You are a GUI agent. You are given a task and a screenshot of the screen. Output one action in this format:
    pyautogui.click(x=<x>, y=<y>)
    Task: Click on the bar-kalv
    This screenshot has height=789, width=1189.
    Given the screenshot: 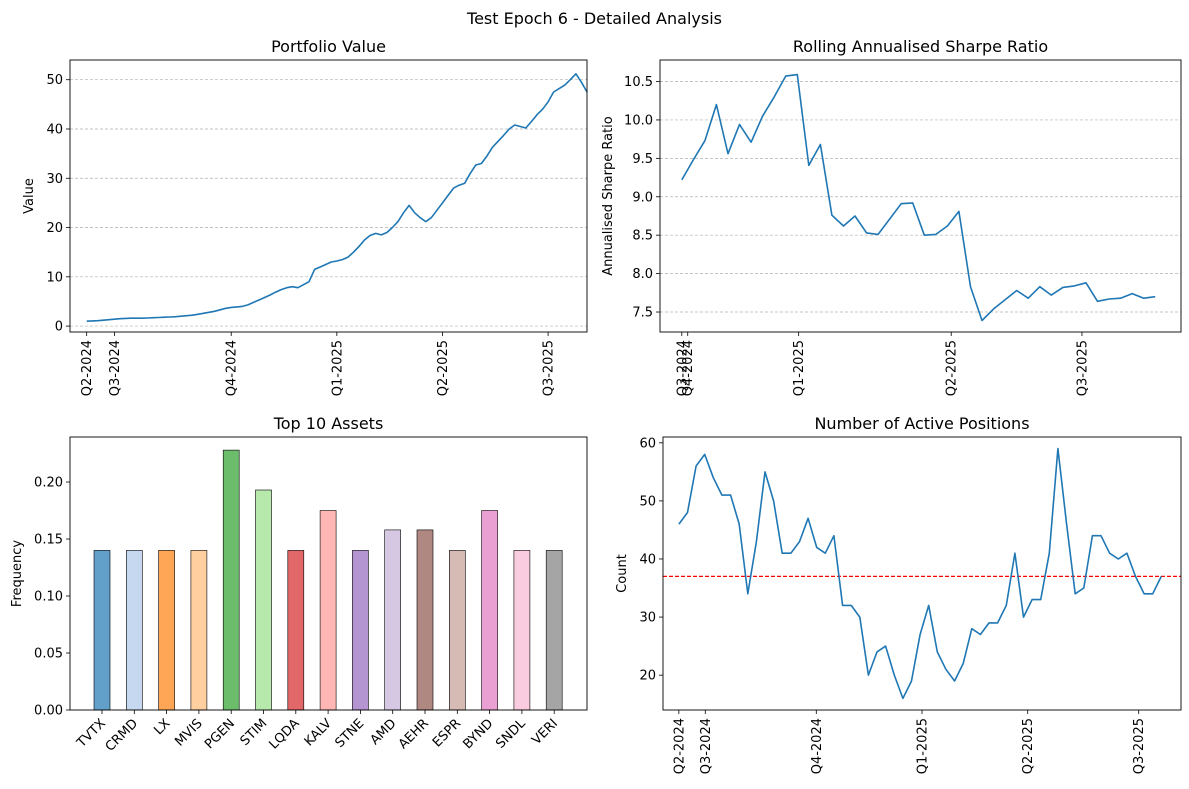 What is the action you would take?
    pyautogui.click(x=328, y=610)
    